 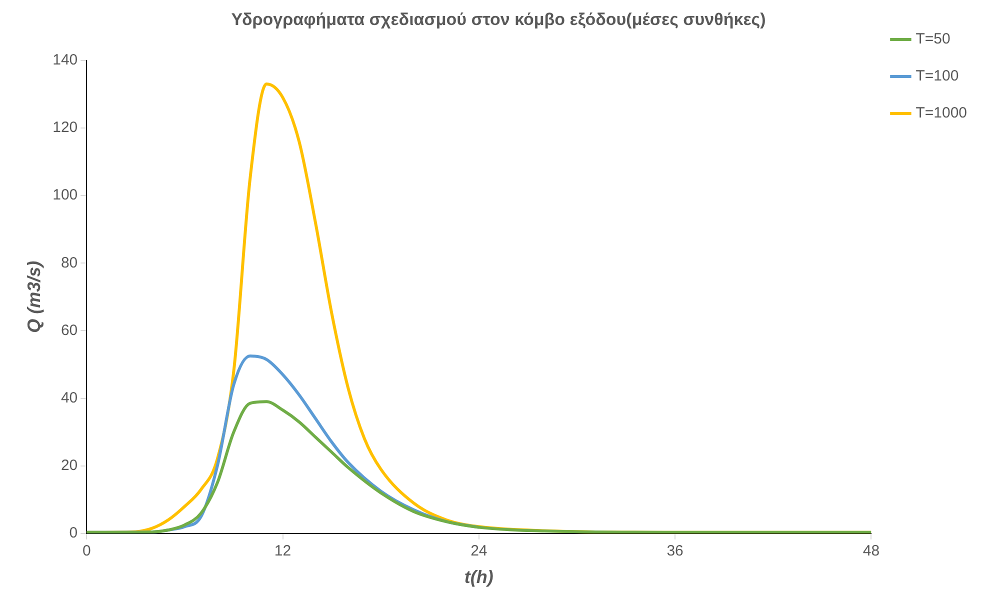 I want to click on y-tick-label: 80, so click(x=69, y=263).